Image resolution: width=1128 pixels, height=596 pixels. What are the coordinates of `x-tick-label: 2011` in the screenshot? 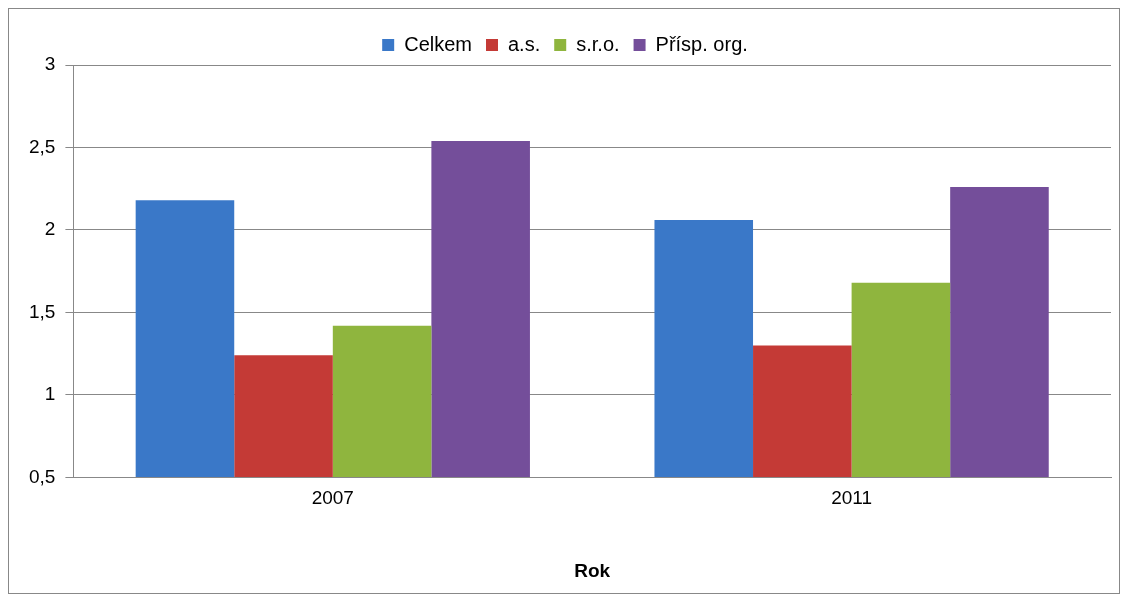 It's located at (852, 498).